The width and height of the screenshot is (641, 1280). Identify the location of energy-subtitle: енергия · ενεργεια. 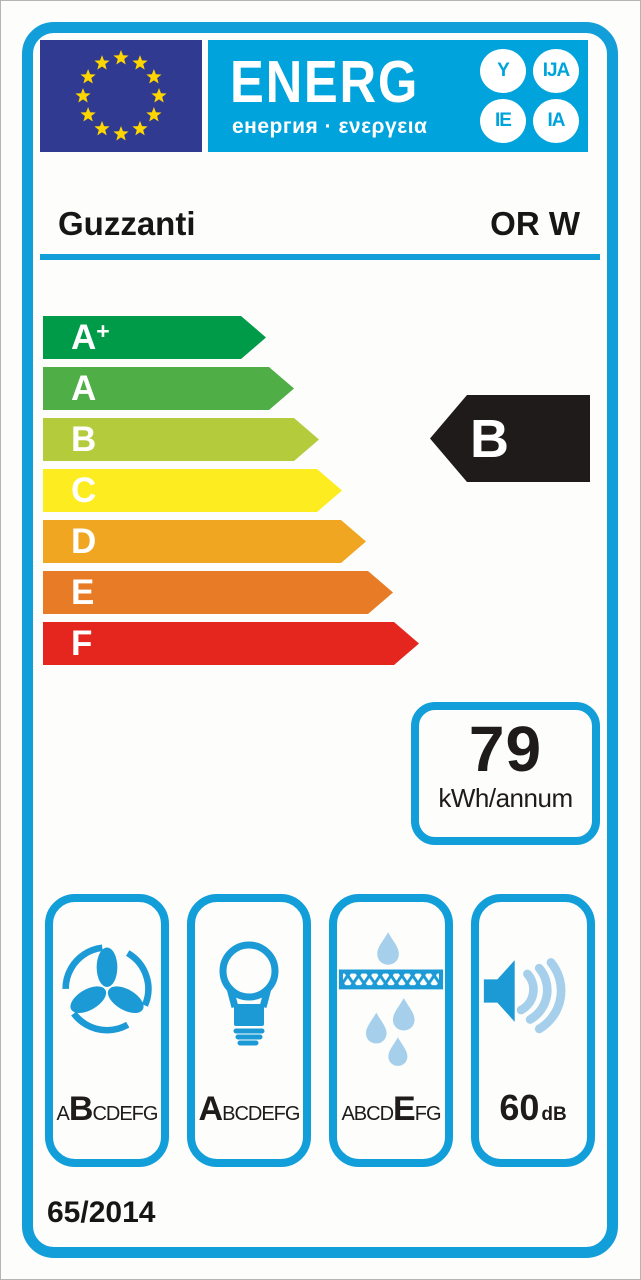
(330, 126).